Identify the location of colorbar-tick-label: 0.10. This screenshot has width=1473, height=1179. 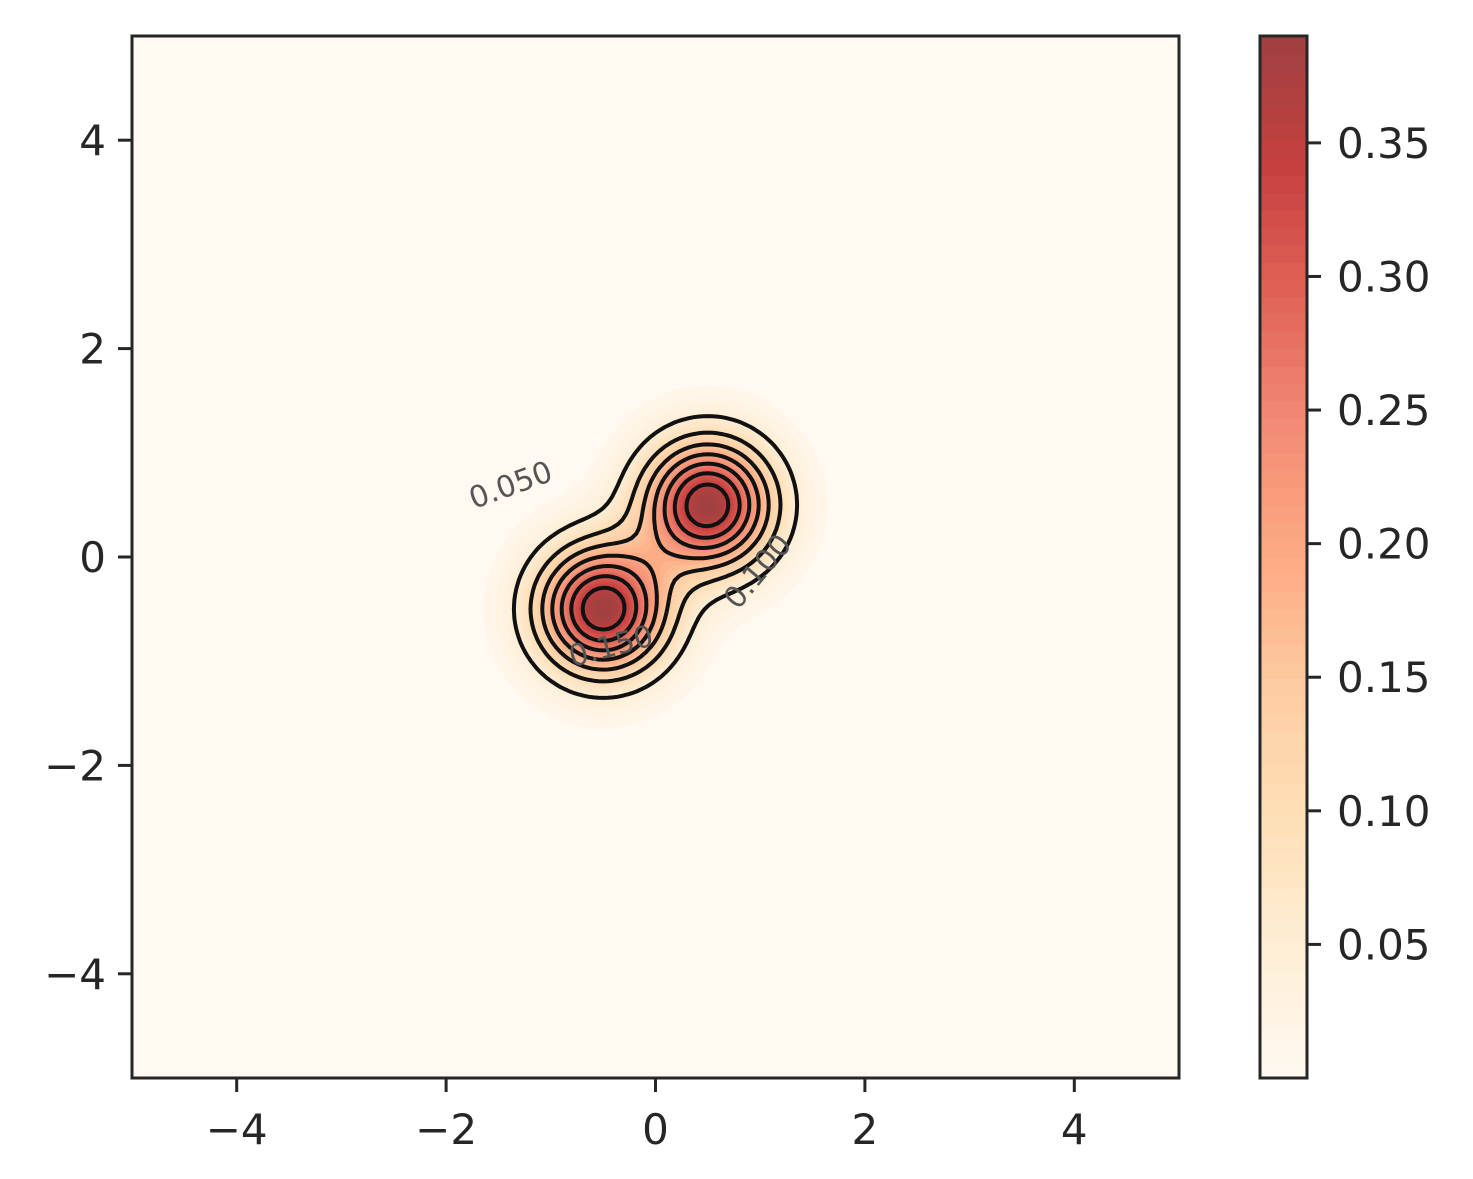
(1384, 811).